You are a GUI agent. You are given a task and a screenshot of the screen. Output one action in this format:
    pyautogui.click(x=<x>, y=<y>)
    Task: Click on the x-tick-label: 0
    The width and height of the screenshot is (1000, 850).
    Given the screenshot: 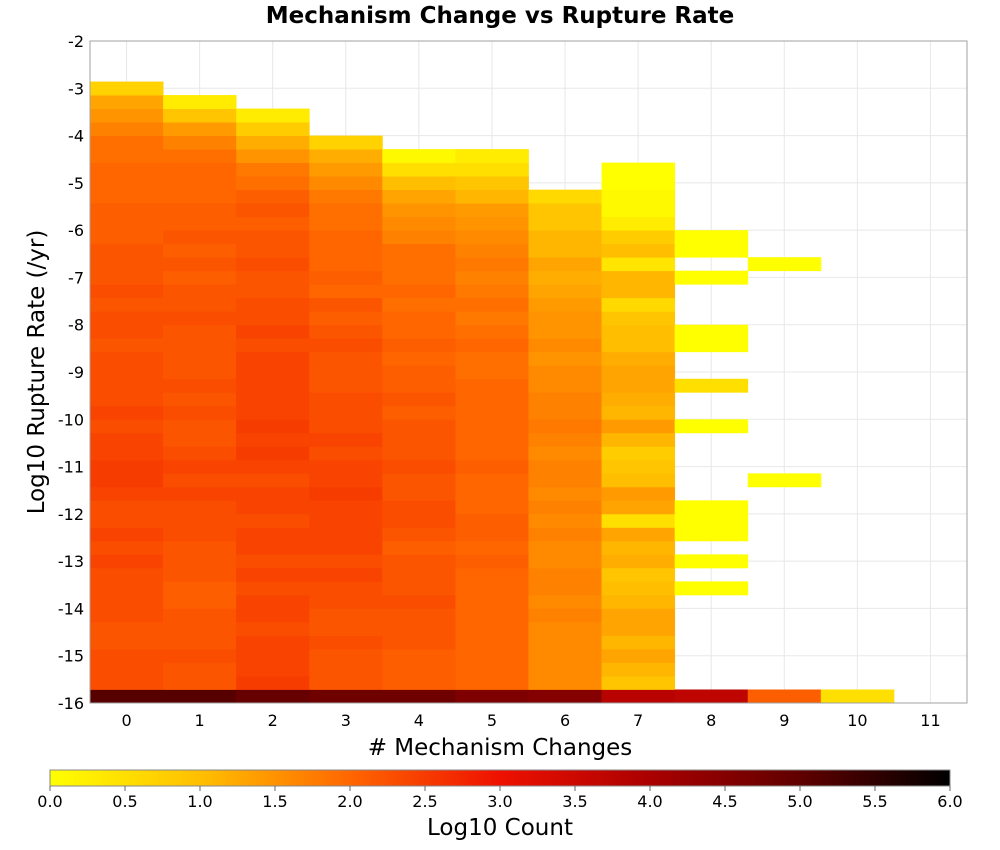 What is the action you would take?
    pyautogui.click(x=126, y=720)
    